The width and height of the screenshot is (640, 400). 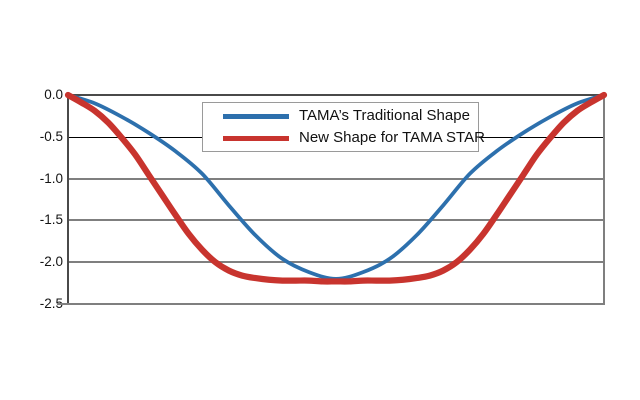 I want to click on legend-item-new-shape: New Shape for TAMA STAR, so click(x=354, y=138).